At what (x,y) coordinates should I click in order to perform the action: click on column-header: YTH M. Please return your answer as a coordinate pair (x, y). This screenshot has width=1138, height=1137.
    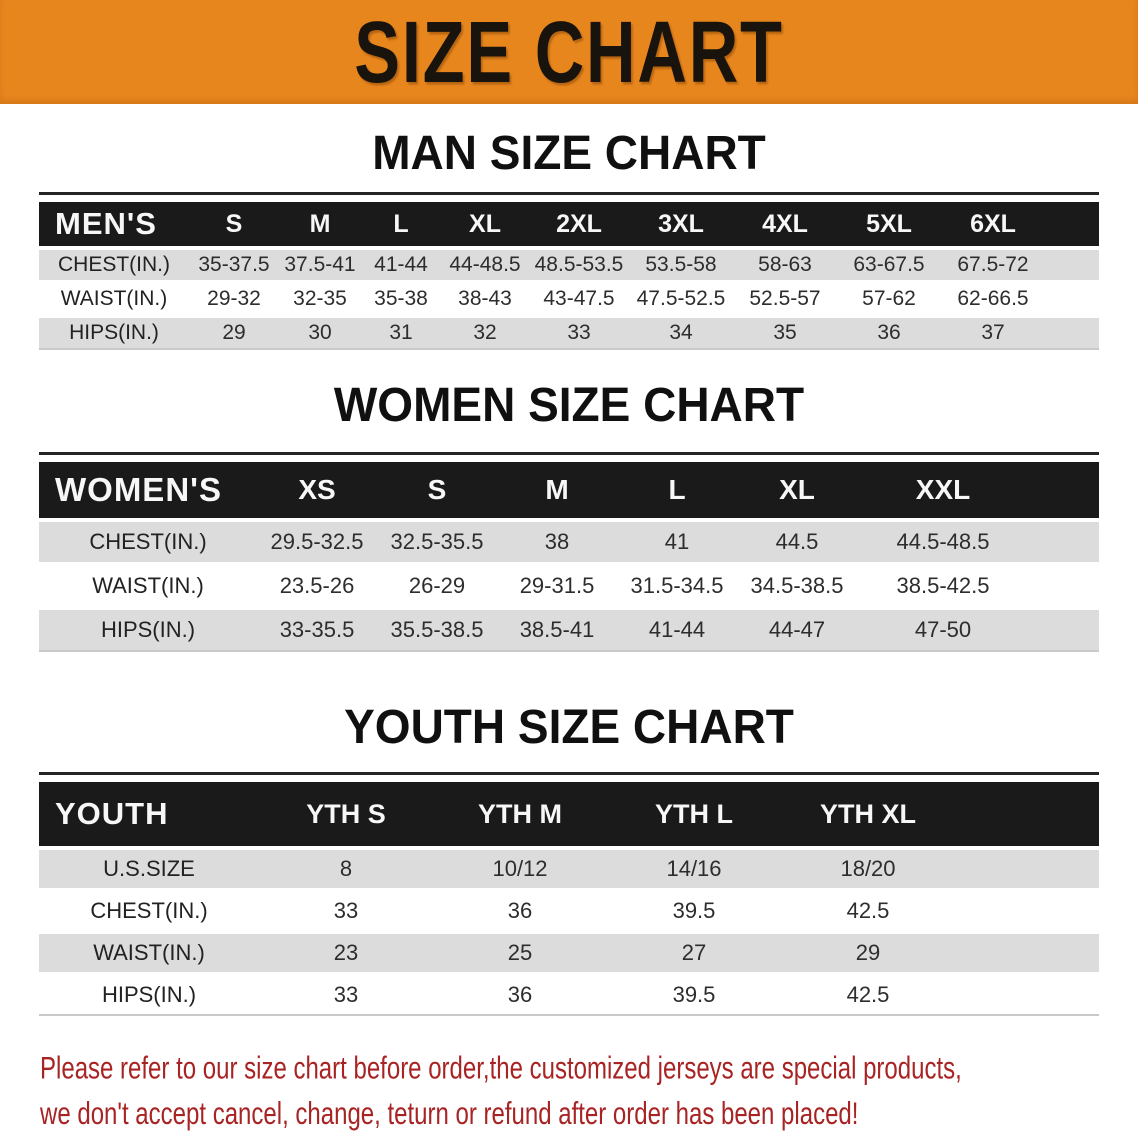
    Looking at the image, I should click on (520, 814).